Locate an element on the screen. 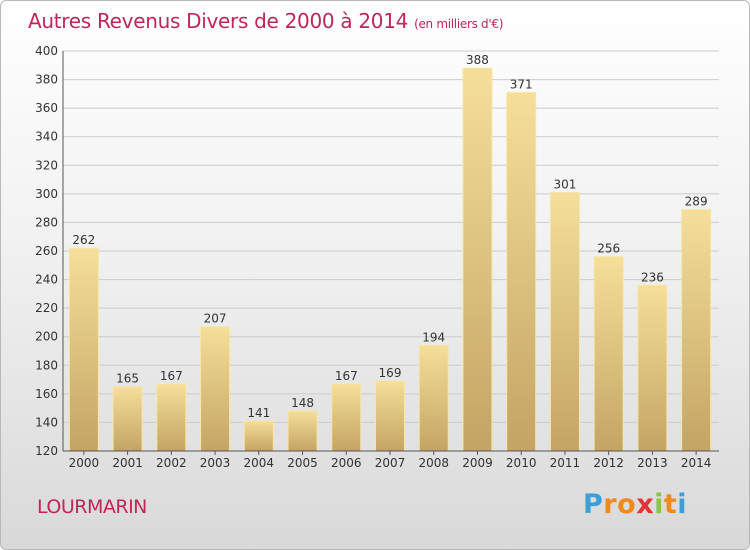 The image size is (750, 550). data-label-2006: 167 is located at coordinates (346, 376).